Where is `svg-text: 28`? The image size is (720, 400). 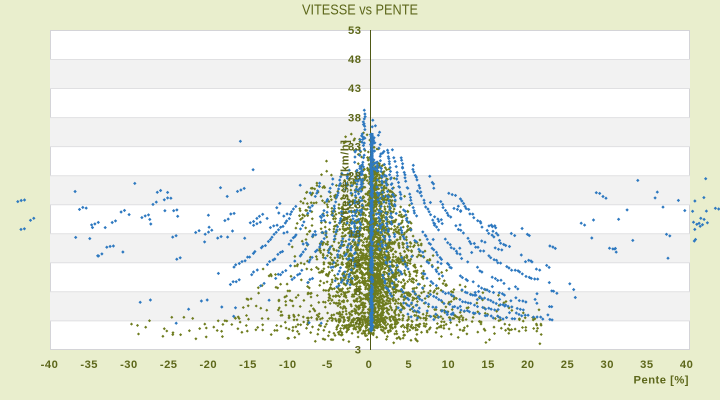 svg-text: 28 is located at coordinates (354, 176).